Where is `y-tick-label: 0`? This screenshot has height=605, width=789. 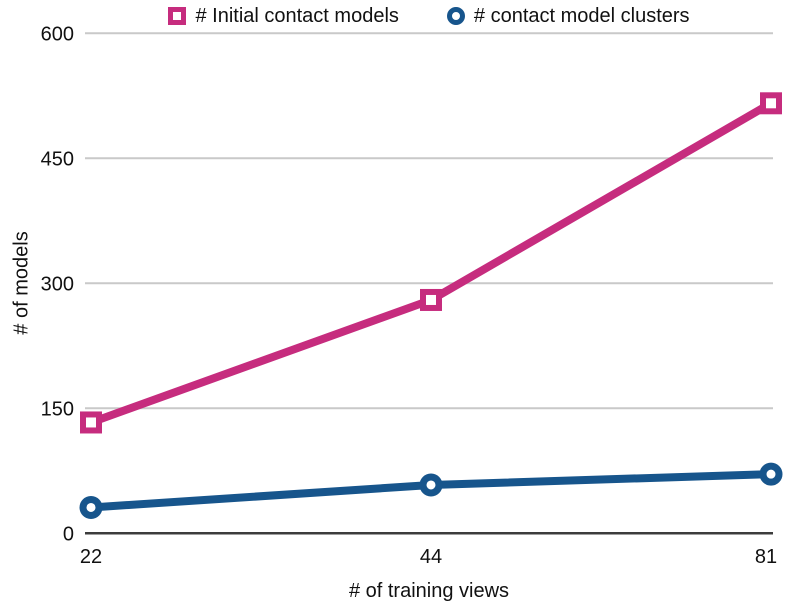
y-tick-label: 0 is located at coordinates (68, 534).